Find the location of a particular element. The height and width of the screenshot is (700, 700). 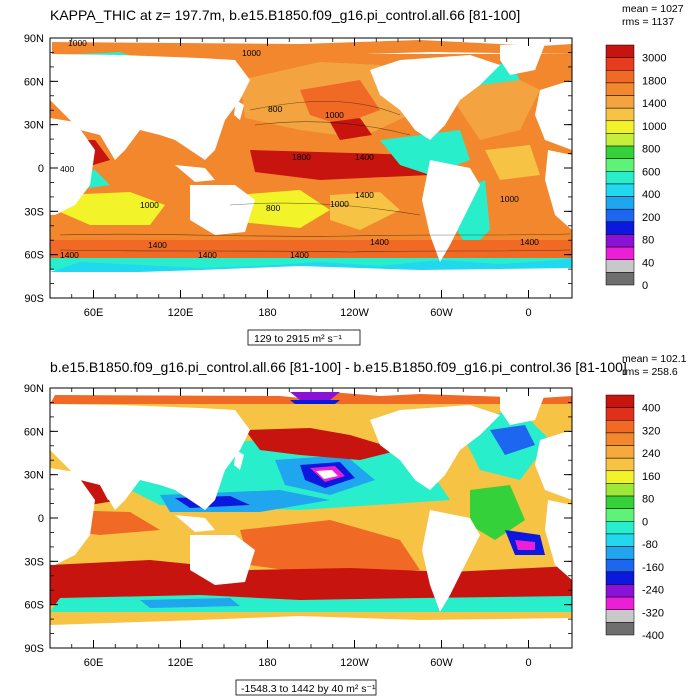

panel-a-mean: mean = 1027 is located at coordinates (653, 9).